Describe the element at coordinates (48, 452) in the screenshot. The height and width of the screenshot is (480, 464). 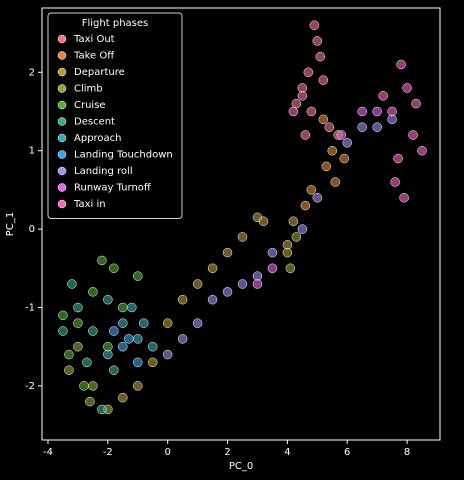
I see `x-tick-label: -4` at that location.